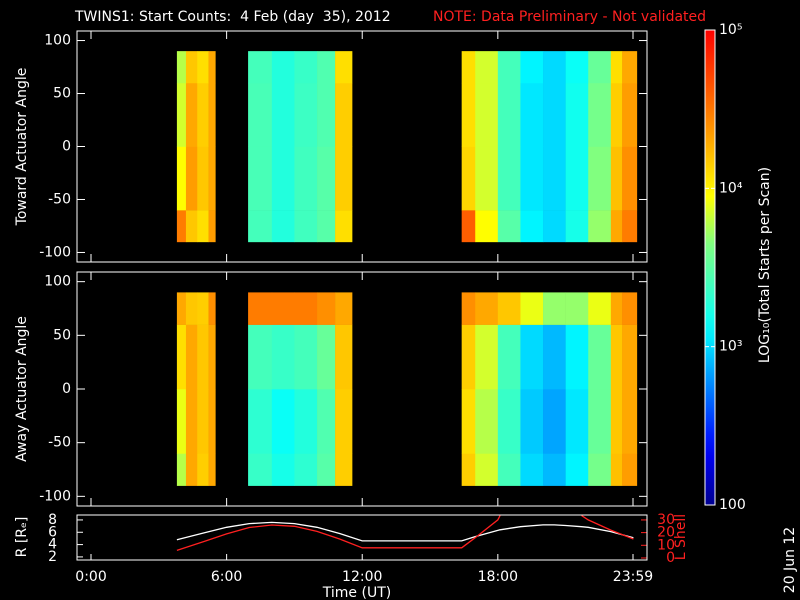 Image resolution: width=800 pixels, height=600 pixels. What do you see at coordinates (732, 505) in the screenshot?
I see `colorbar-tick-label: 100` at bounding box center [732, 505].